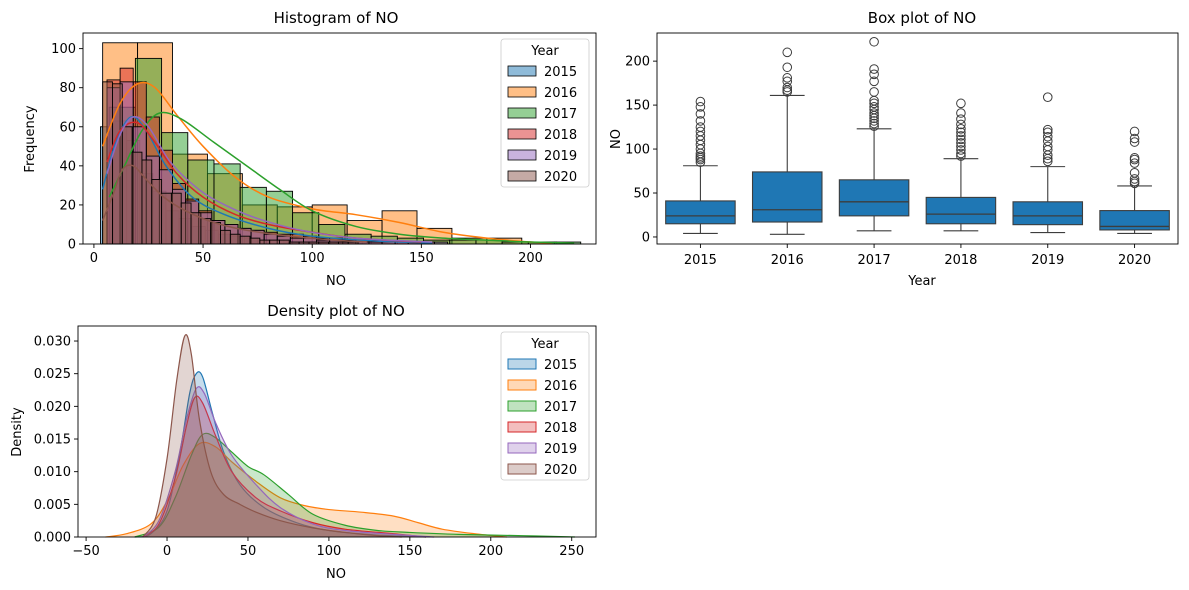  What do you see at coordinates (522, 385) in the screenshot?
I see `legend-swatch-2016` at bounding box center [522, 385].